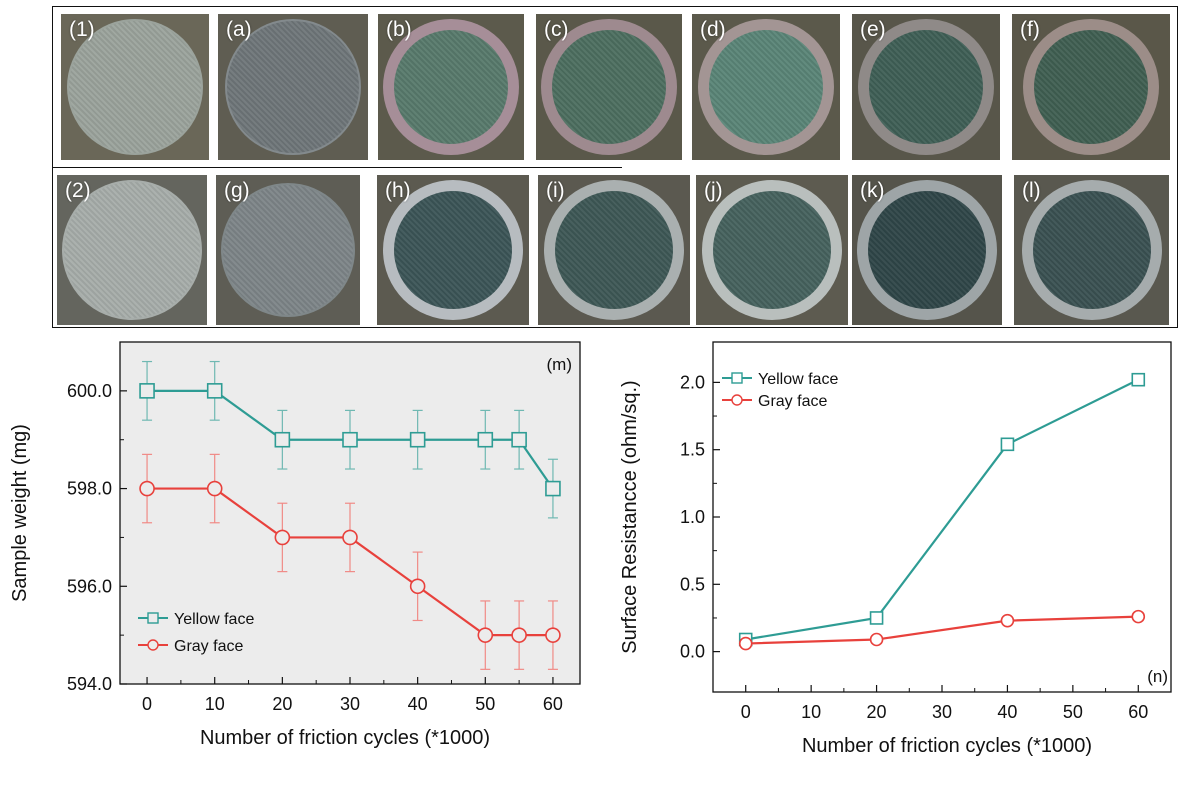 The width and height of the screenshot is (1182, 788). Describe the element at coordinates (772, 250) in the screenshot. I see `sample-photo-j: (j)` at that location.